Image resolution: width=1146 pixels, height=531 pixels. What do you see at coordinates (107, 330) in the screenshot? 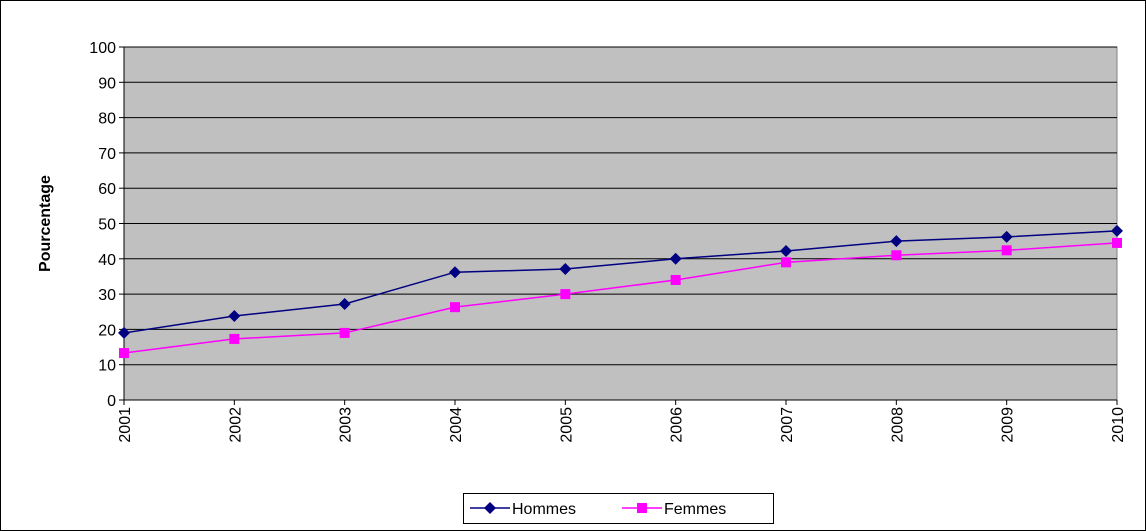
I see `y-tick-label: 20` at bounding box center [107, 330].